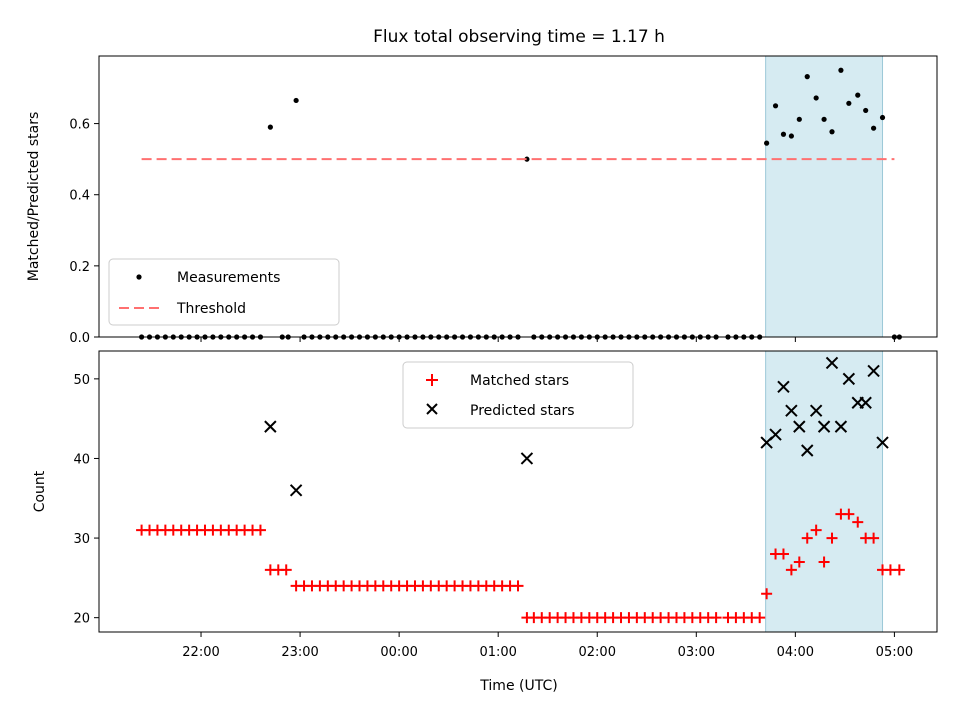 The image size is (960, 720). I want to click on top-y-tick-label: 0.0, so click(79, 338).